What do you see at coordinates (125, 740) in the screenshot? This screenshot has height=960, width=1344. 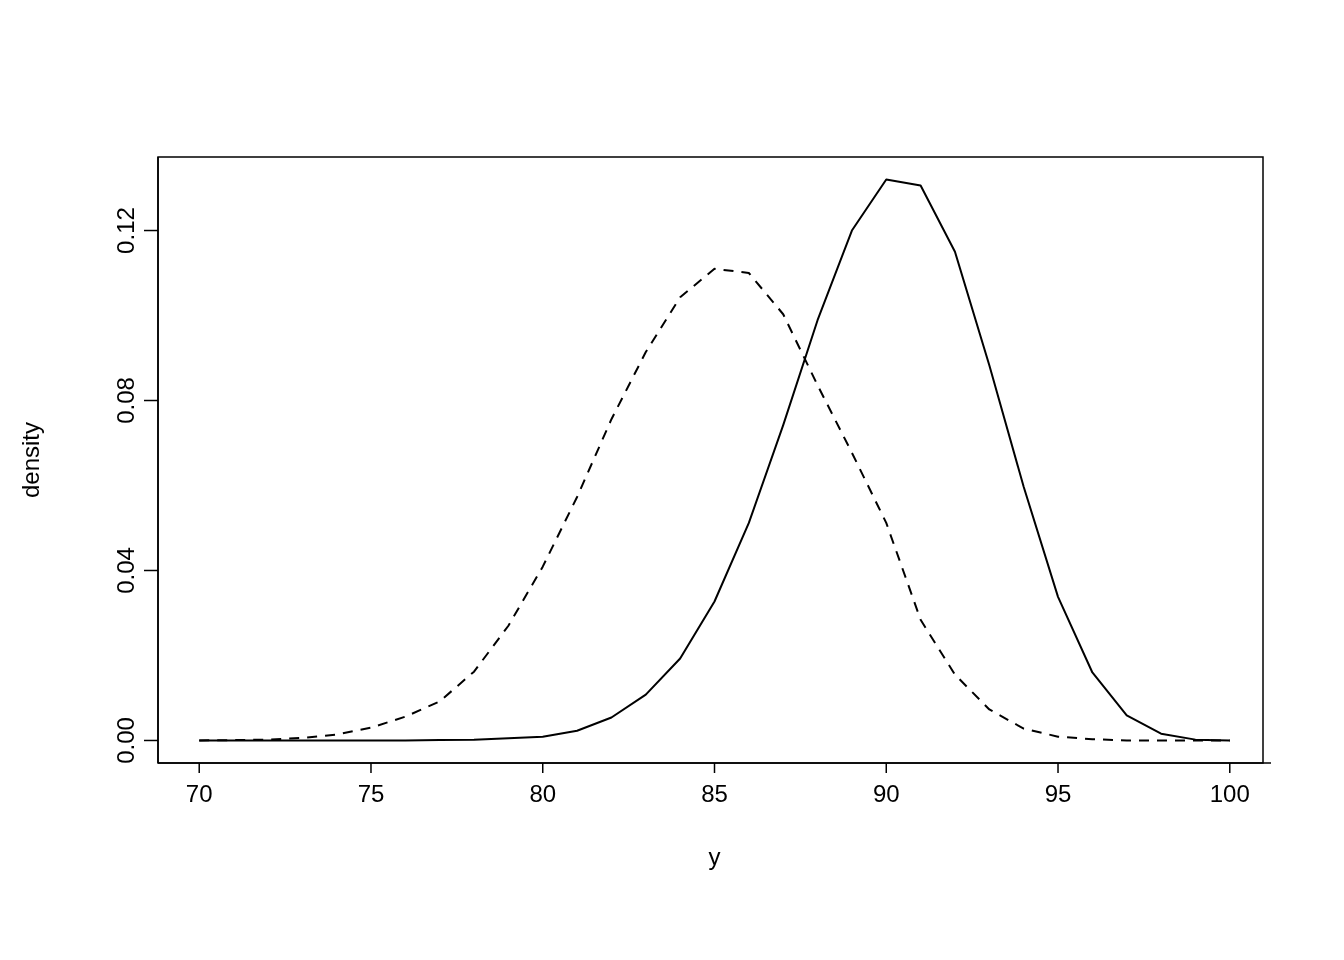 I see `y-tick-label: 0.00` at bounding box center [125, 740].